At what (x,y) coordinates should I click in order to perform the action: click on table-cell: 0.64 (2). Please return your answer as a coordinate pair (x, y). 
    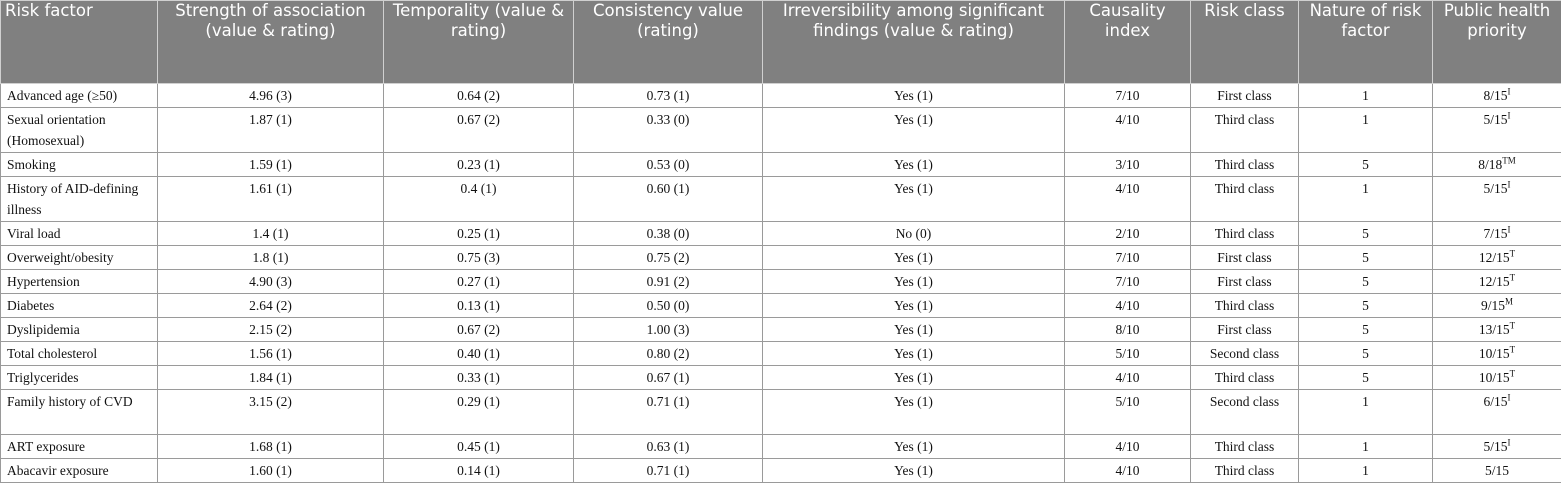
    Looking at the image, I should click on (478, 95).